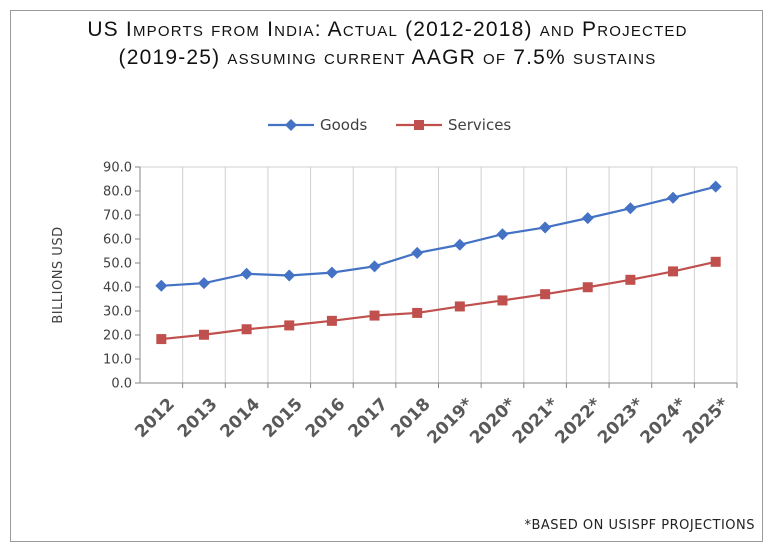  What do you see at coordinates (198, 418) in the screenshot?
I see `x-tick-label: 2013` at bounding box center [198, 418].